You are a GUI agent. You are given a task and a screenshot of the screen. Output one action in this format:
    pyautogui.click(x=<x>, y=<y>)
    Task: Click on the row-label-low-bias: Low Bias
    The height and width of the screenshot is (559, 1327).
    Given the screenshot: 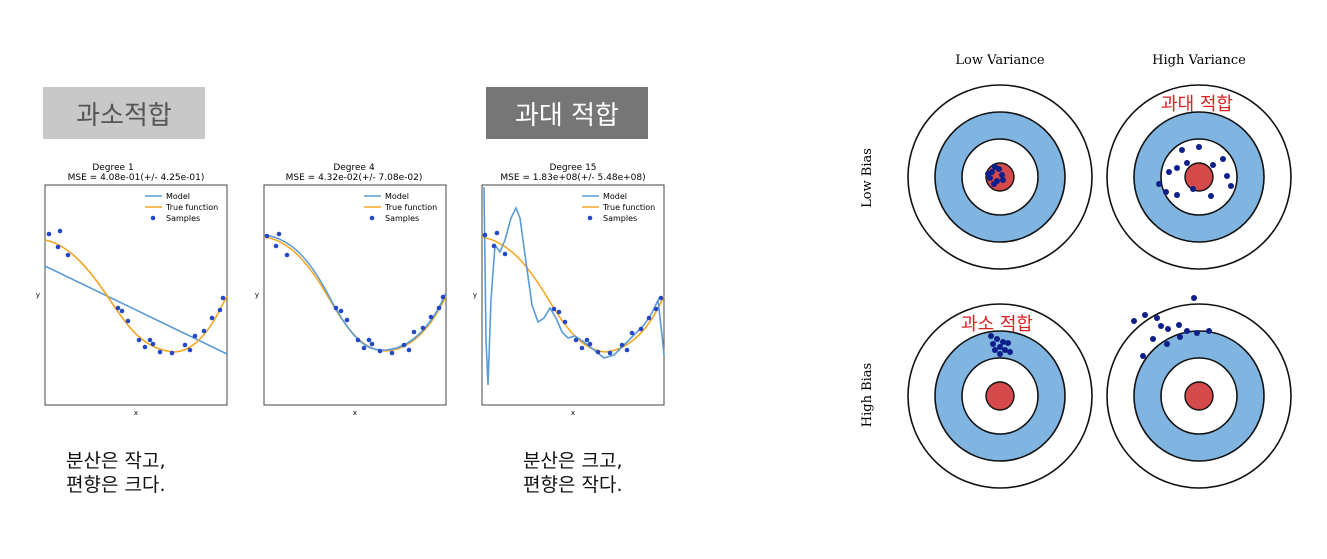 What is the action you would take?
    pyautogui.click(x=867, y=178)
    